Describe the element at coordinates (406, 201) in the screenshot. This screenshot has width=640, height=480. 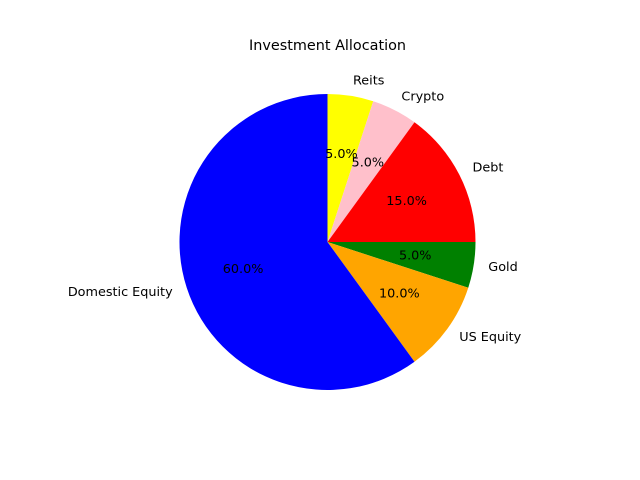
I see `pct-label-debt: 15.0%` at that location.